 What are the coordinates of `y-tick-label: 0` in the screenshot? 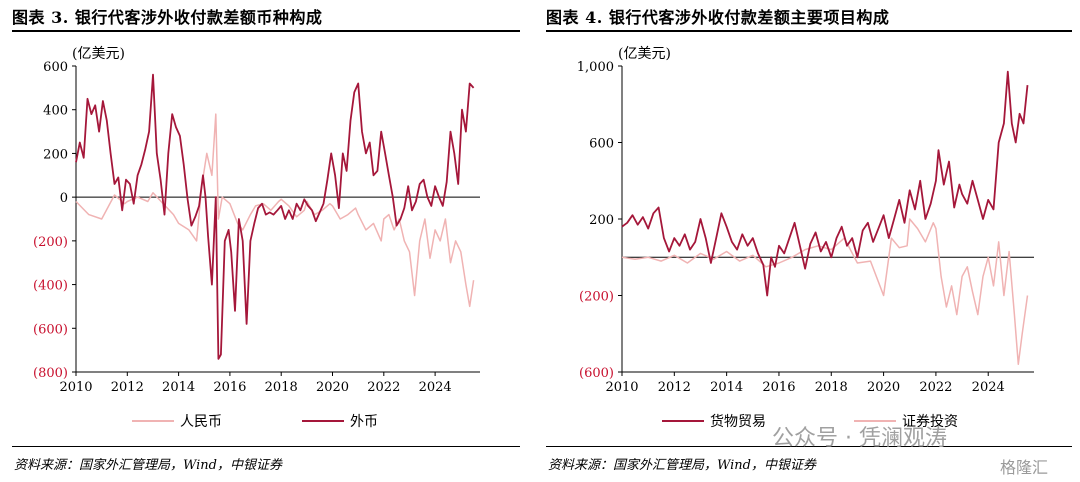 It's located at (64, 198).